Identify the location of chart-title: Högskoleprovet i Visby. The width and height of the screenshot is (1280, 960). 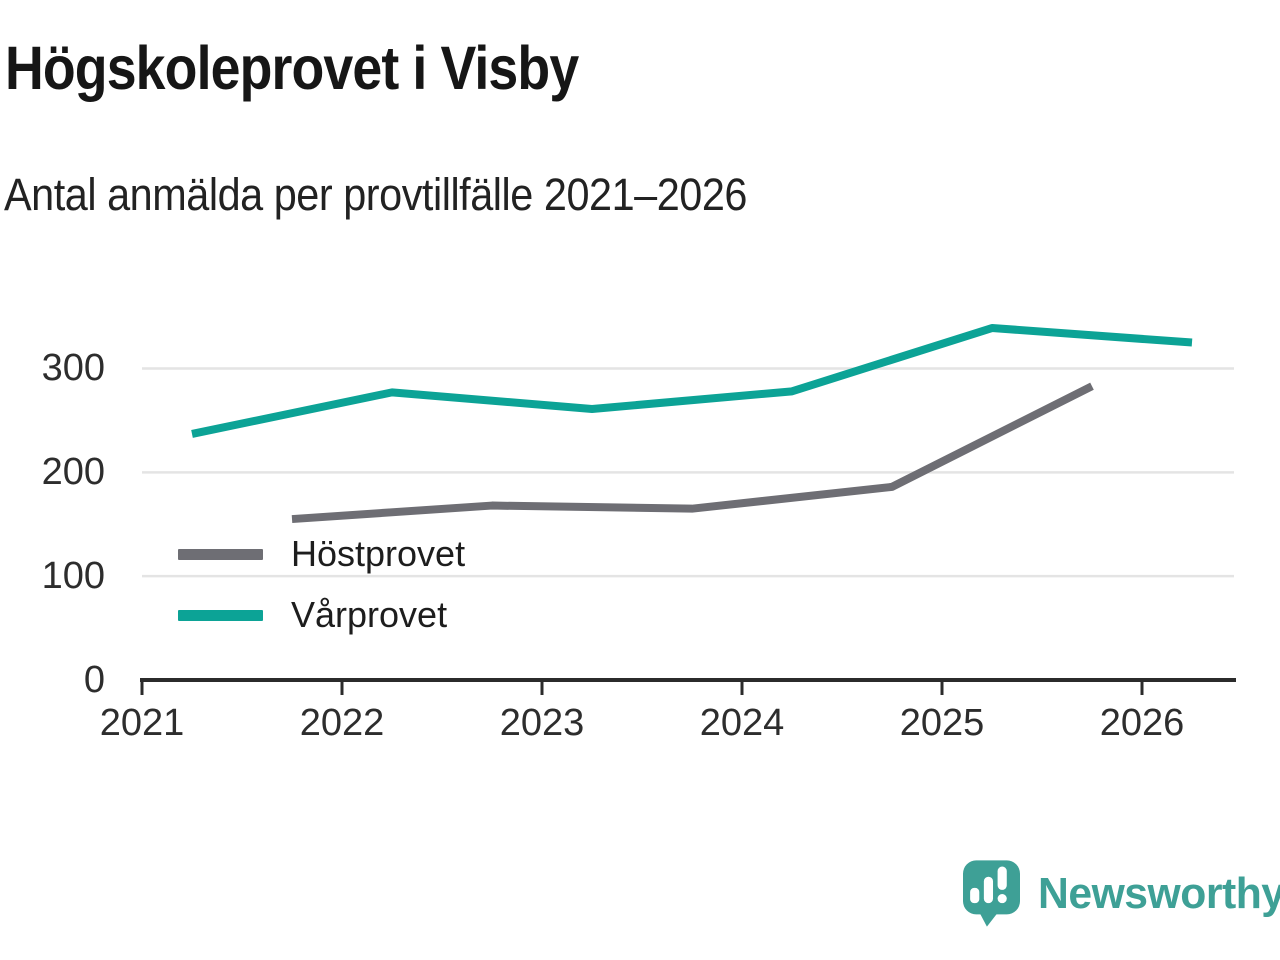
(292, 68).